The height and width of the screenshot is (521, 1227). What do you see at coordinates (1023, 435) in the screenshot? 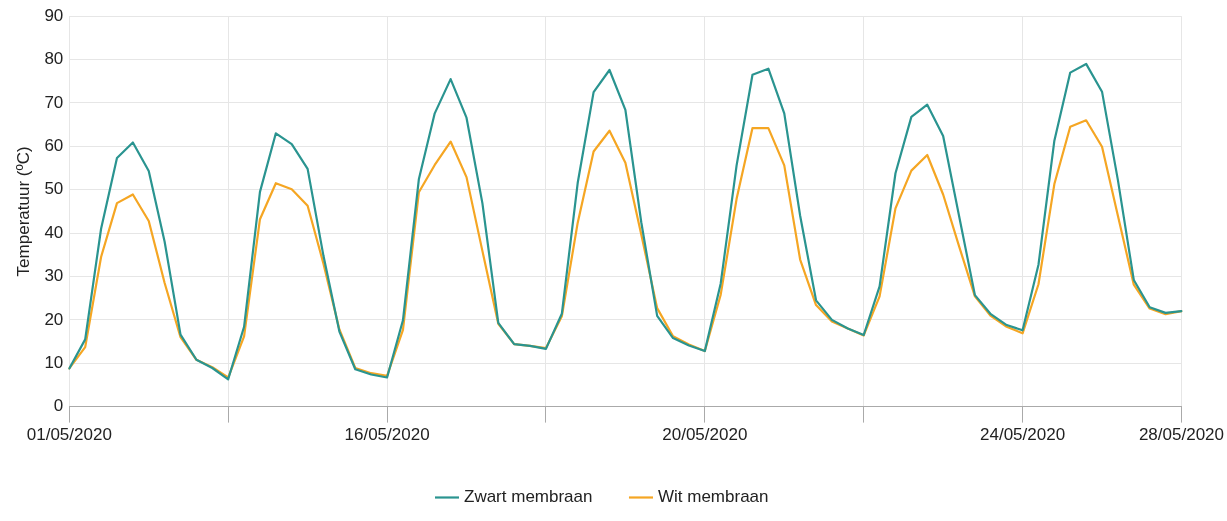
I see `x-tick-label: 24/05/2020` at bounding box center [1023, 435].